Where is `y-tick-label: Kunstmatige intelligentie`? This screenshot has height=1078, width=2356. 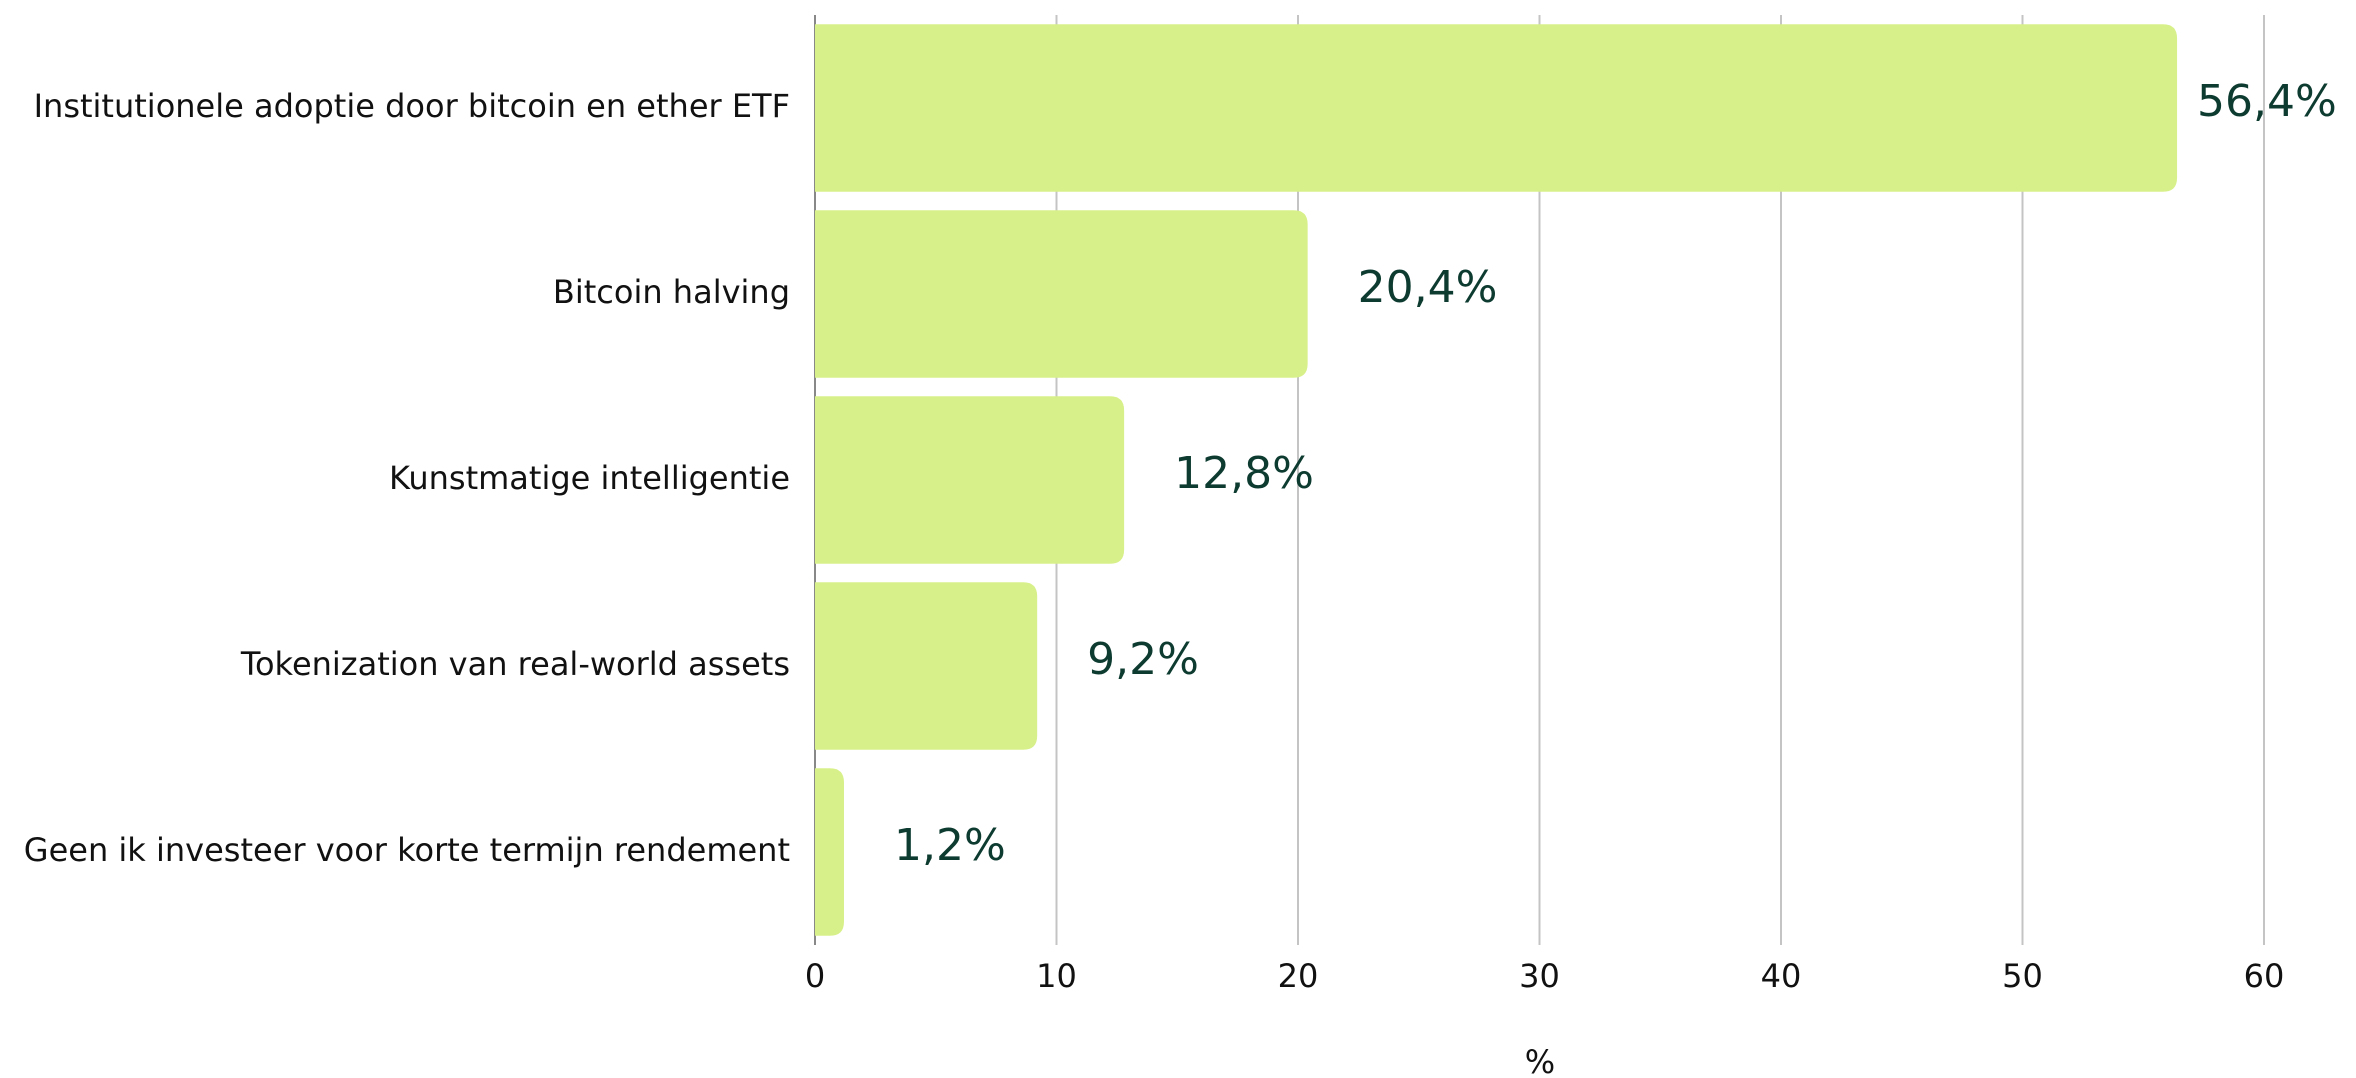
y-tick-label: Kunstmatige intelligentie is located at coordinates (589, 478).